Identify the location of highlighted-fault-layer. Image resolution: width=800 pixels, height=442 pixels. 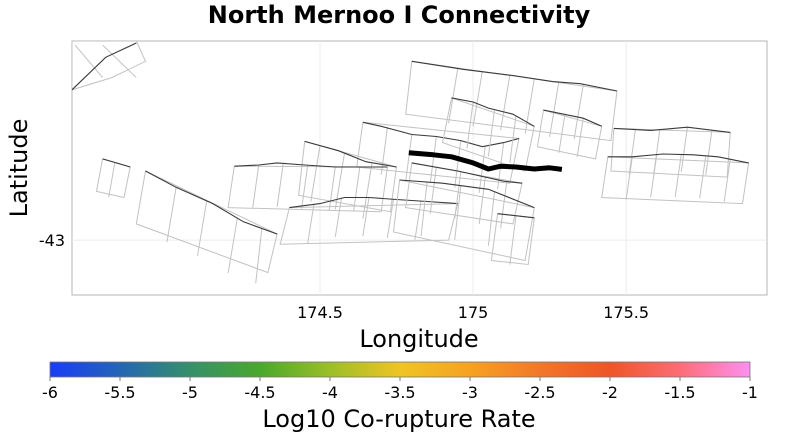
(485, 161).